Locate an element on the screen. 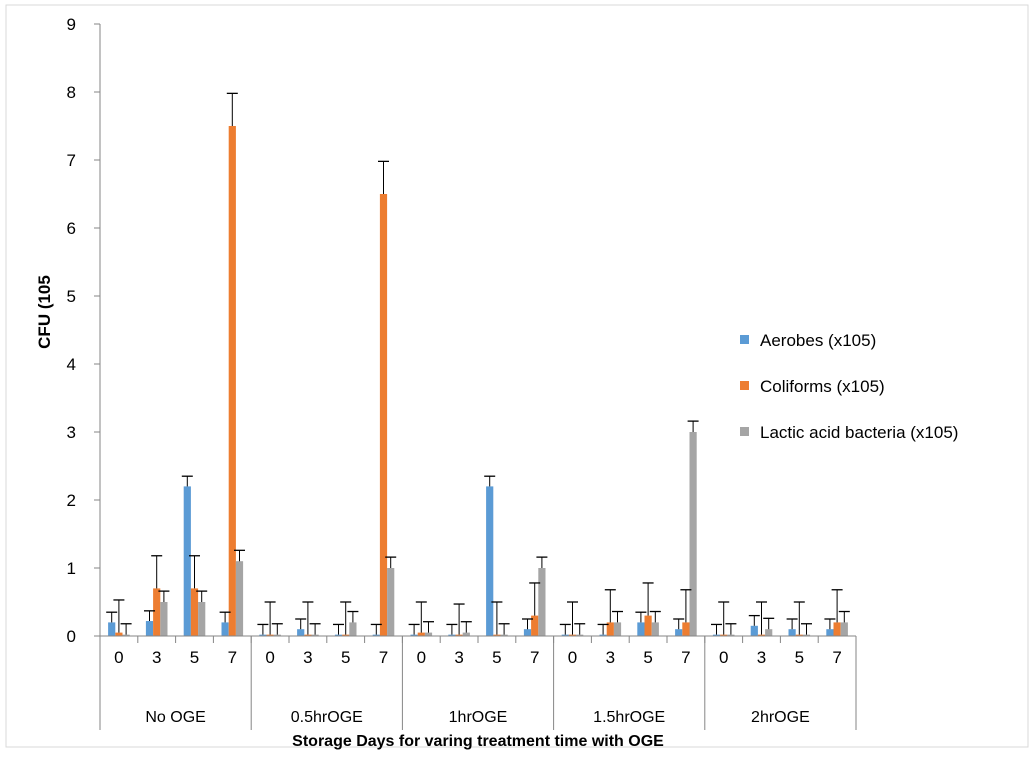 This screenshot has height=760, width=1036. y-tick-label: 9 is located at coordinates (71, 24).